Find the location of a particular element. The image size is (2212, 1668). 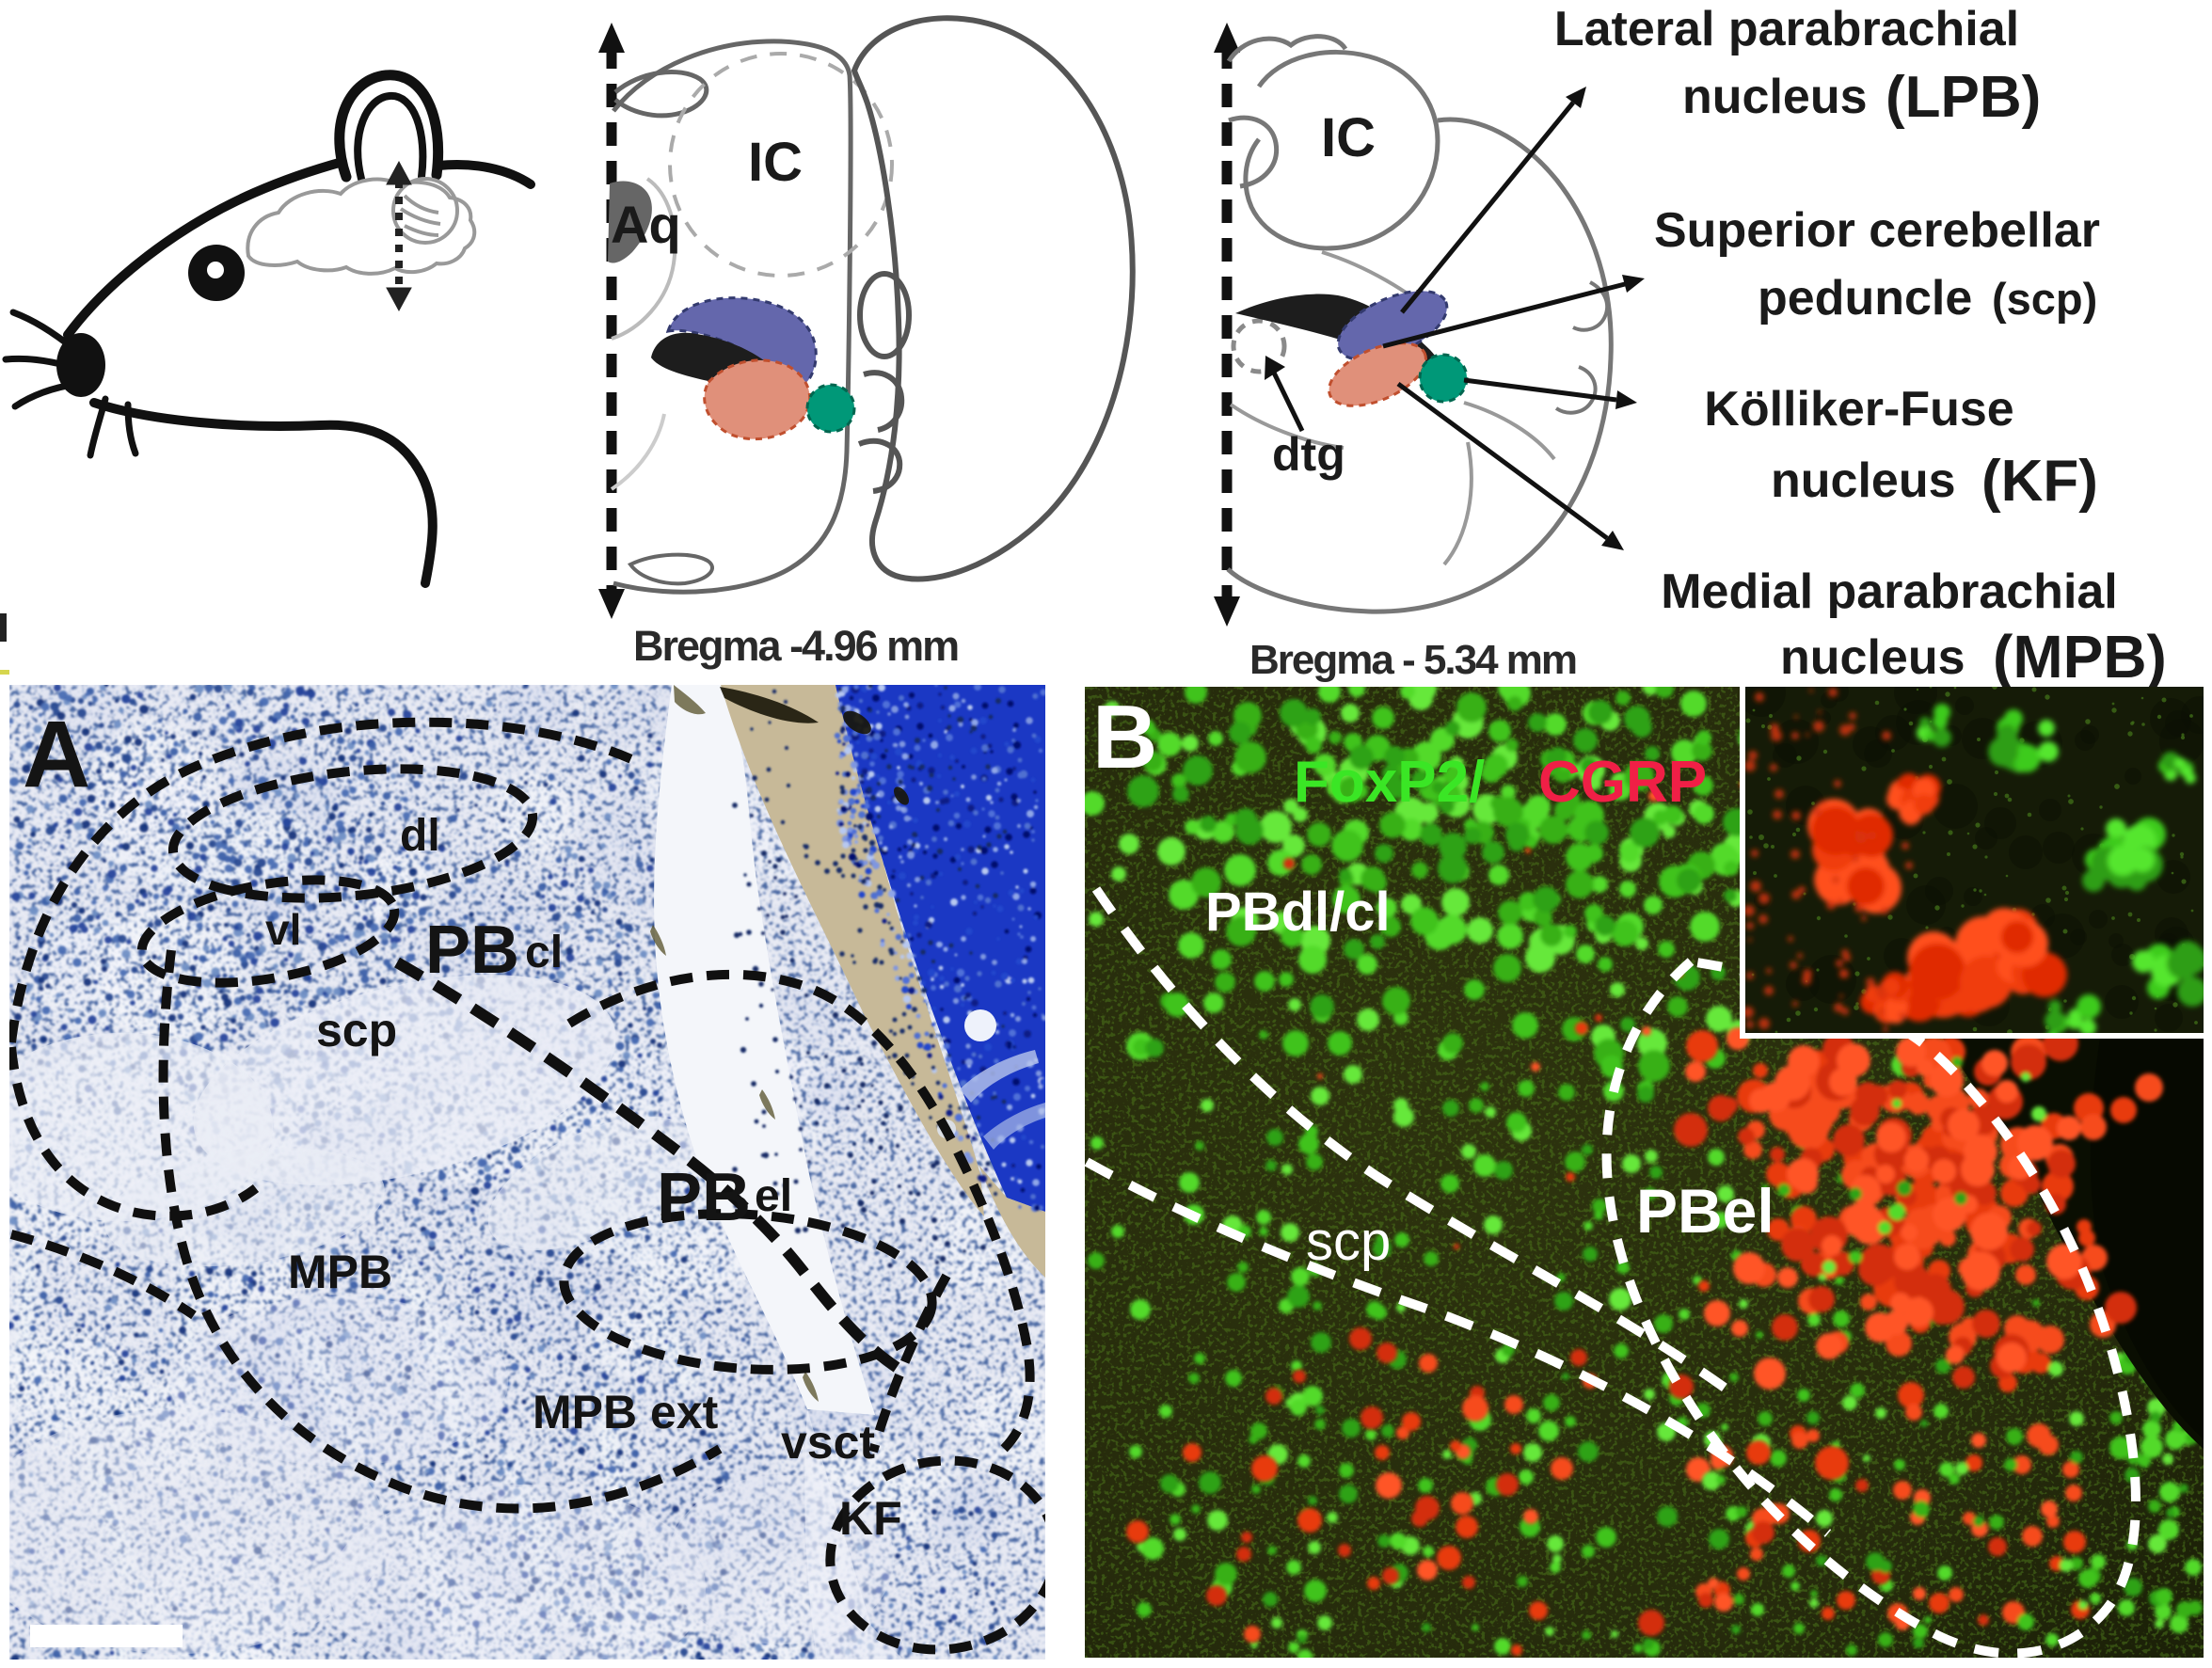

svg-text: dl is located at coordinates (420, 836).